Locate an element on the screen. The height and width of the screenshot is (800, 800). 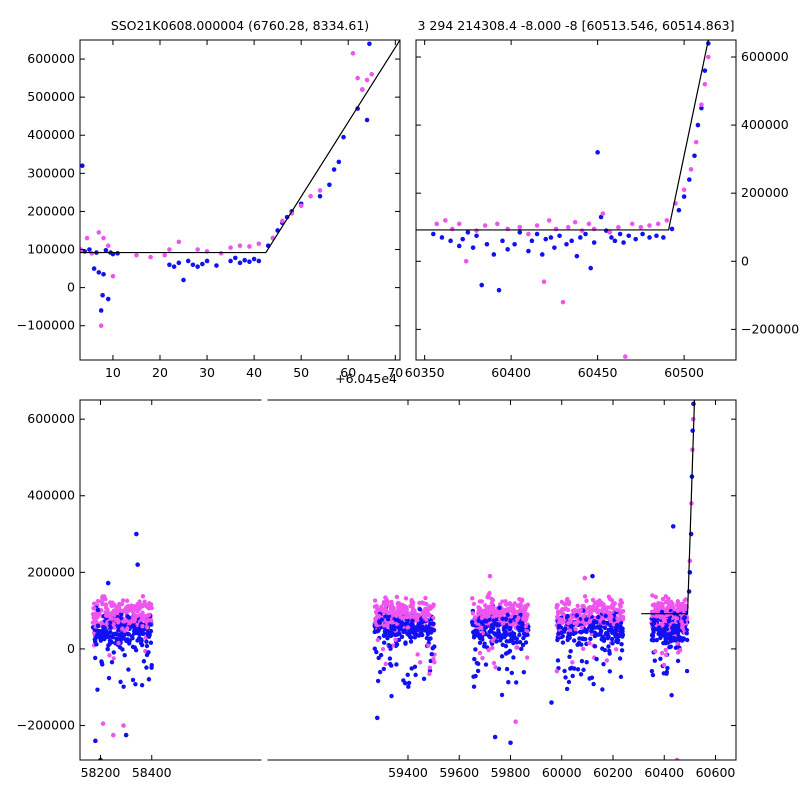
bottom-point-blue is located at coordinates (510, 743).